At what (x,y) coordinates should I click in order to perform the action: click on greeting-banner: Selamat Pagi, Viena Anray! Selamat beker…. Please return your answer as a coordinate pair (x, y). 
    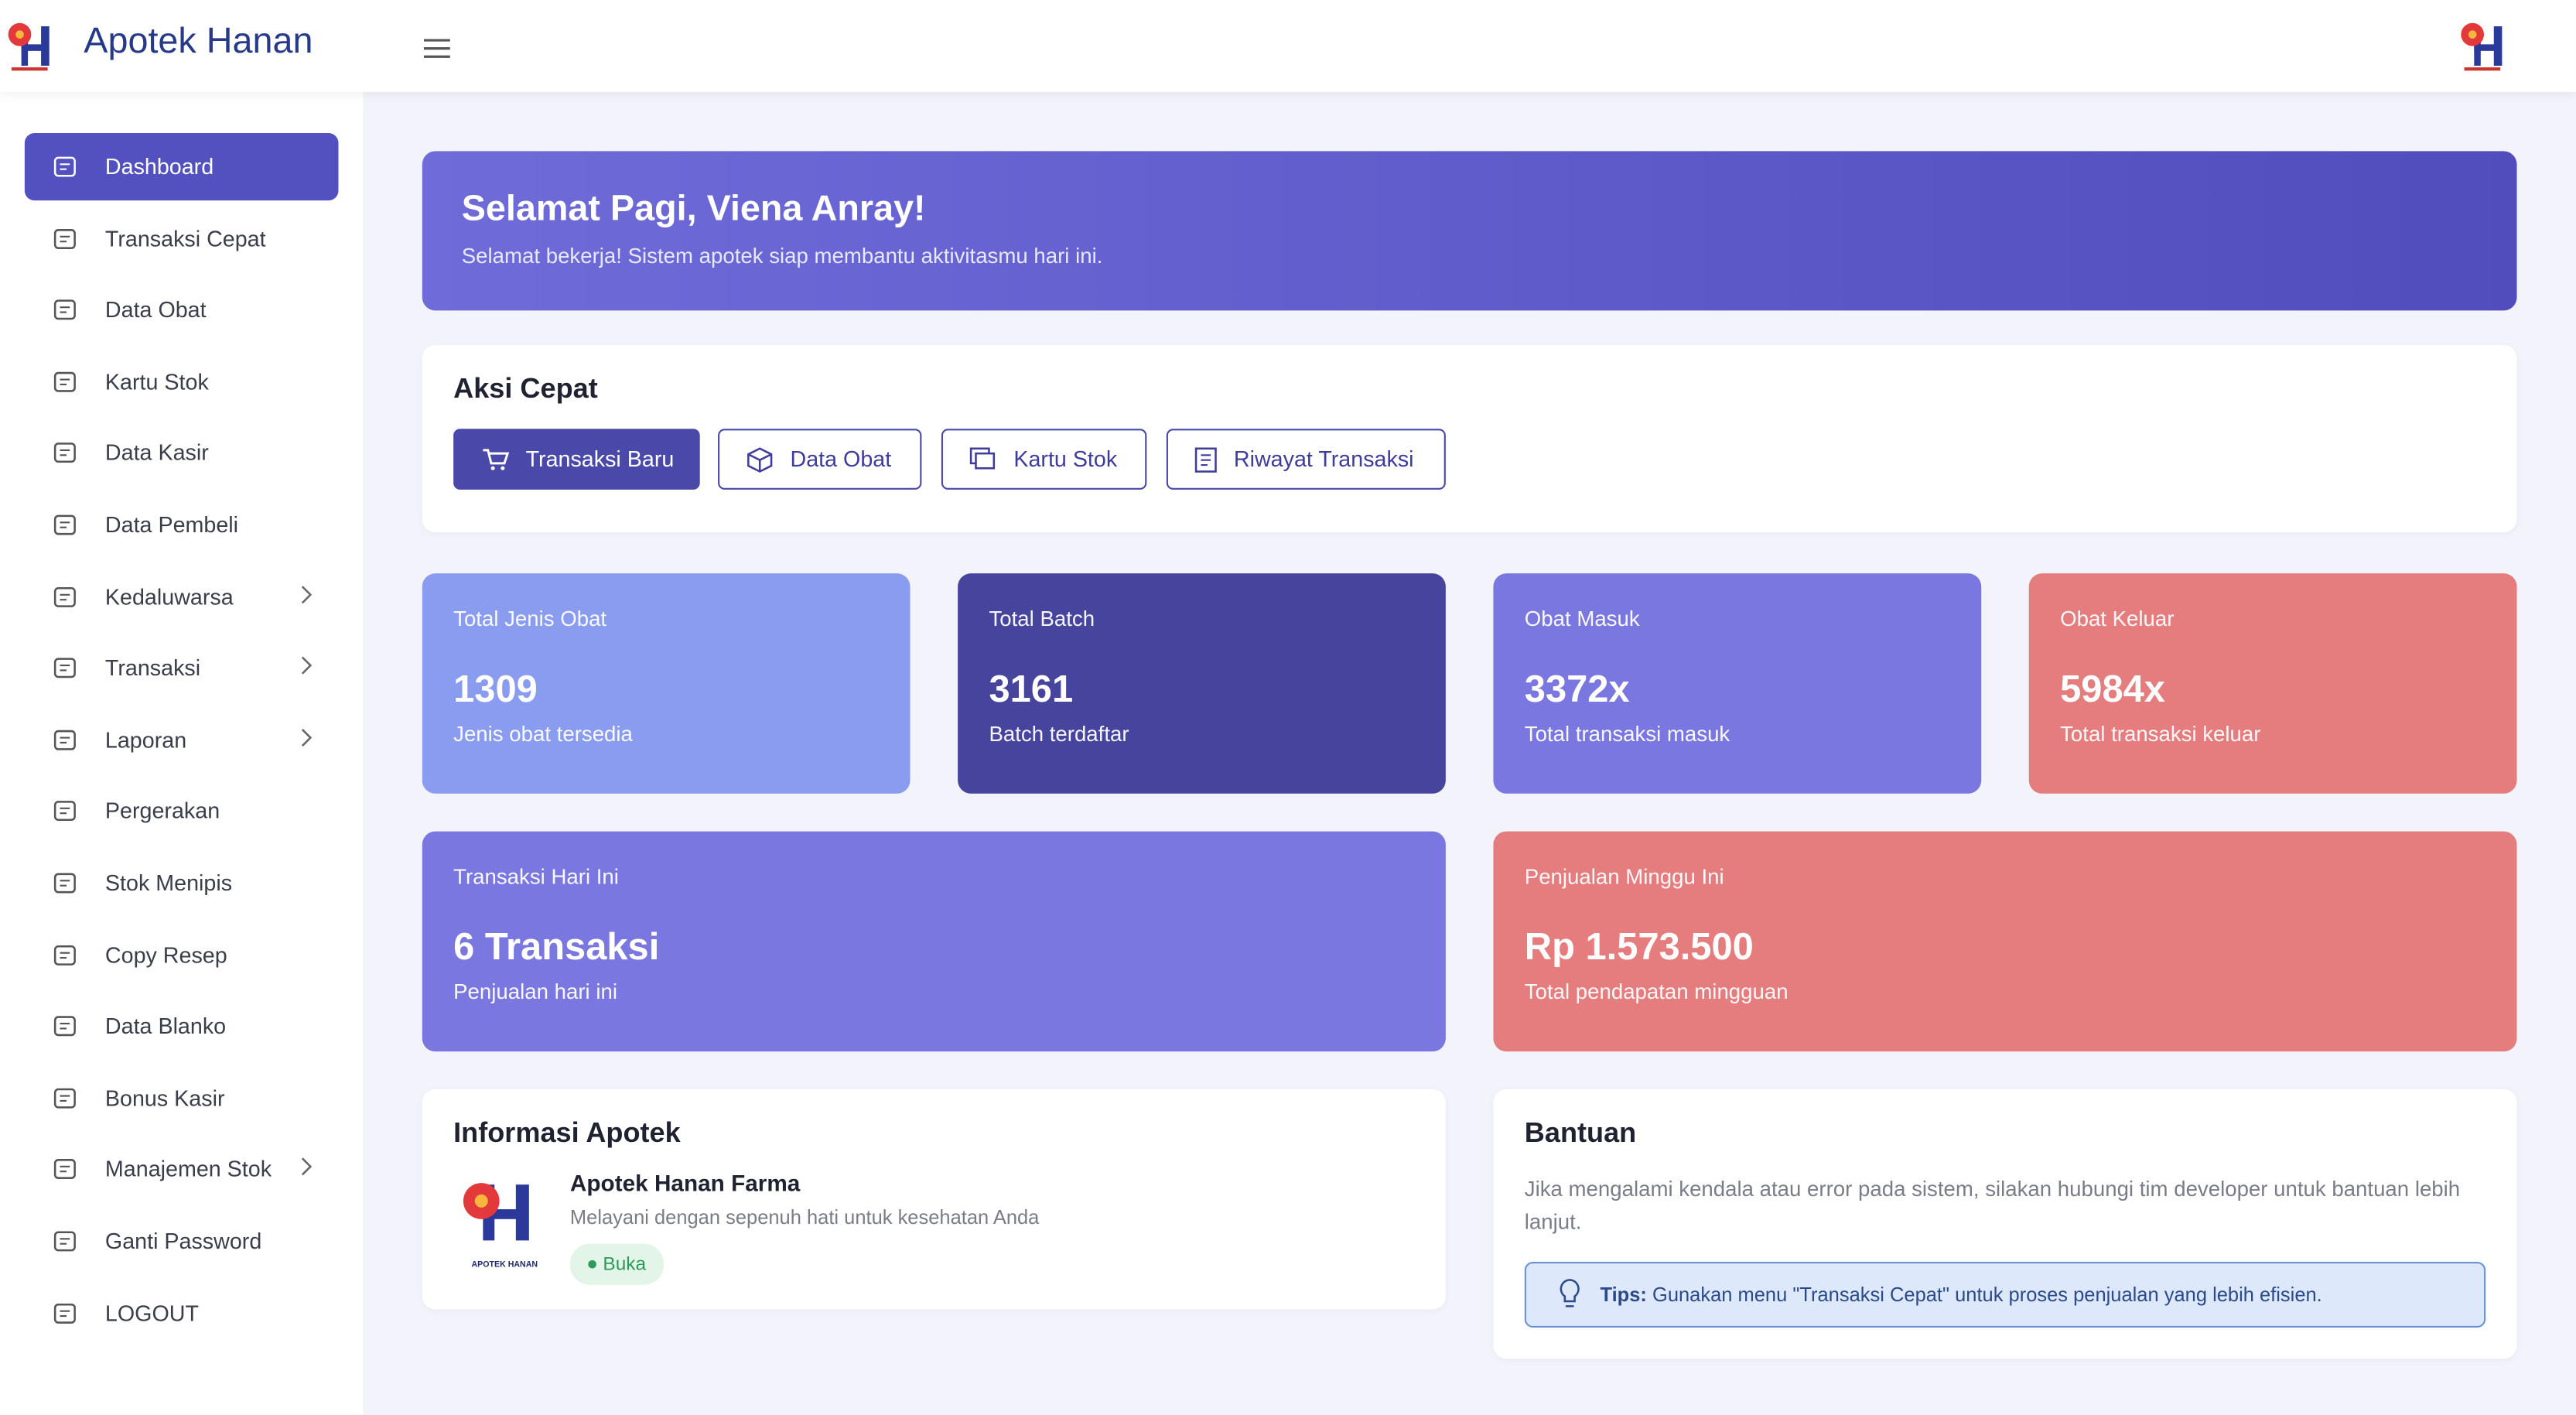
    Looking at the image, I should click on (1469, 231).